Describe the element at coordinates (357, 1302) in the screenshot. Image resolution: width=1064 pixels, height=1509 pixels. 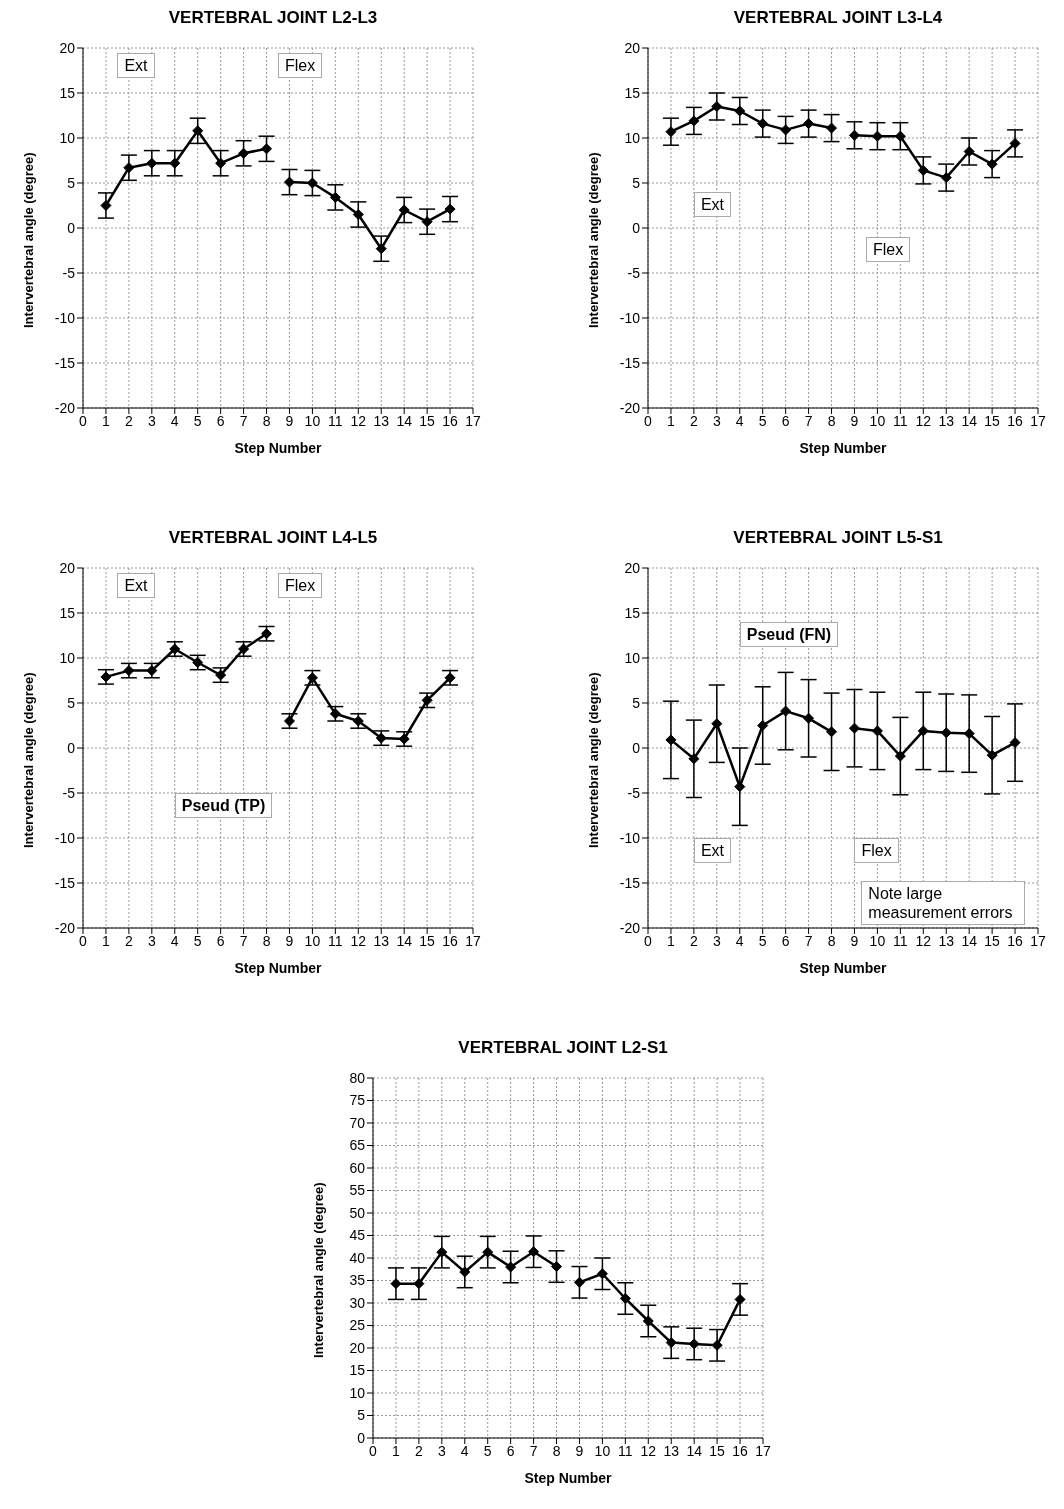
I see `y-tick-label: 30` at that location.